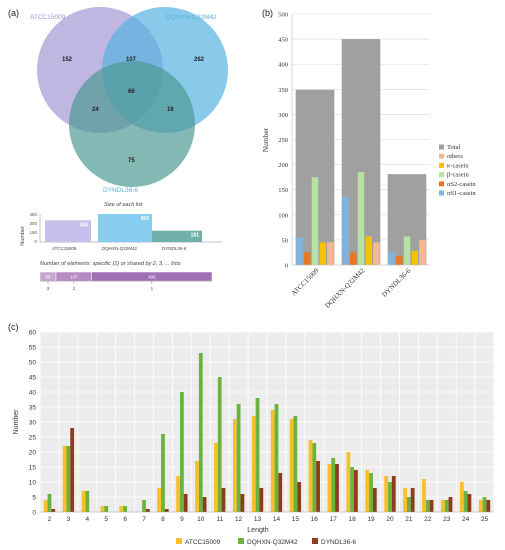 Image resolution: width=505 pixels, height=550 pixels. What do you see at coordinates (258, 519) in the screenshot?
I see `length-xtick: 13` at bounding box center [258, 519].